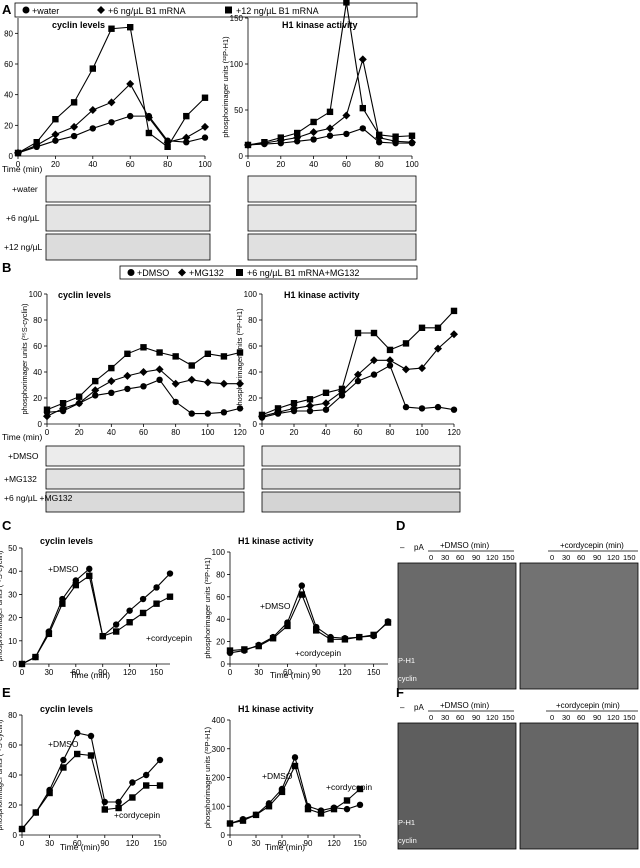 The image size is (640, 868). Describe the element at coordinates (25, 189) in the screenshot. I see `blot-A-label-water: +water` at that location.